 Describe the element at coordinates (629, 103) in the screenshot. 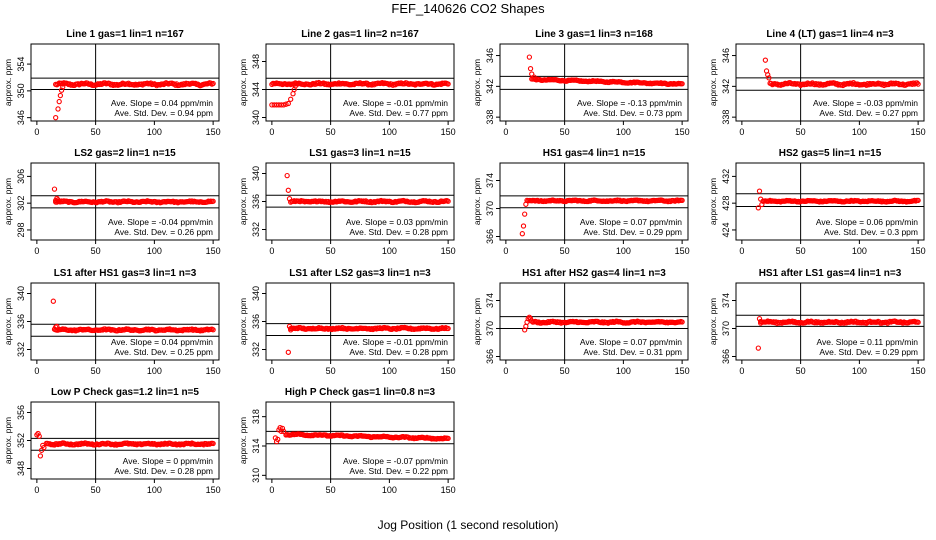

I see `slope-annotation: Ave. Slope = -0.13 ppm/min` at that location.